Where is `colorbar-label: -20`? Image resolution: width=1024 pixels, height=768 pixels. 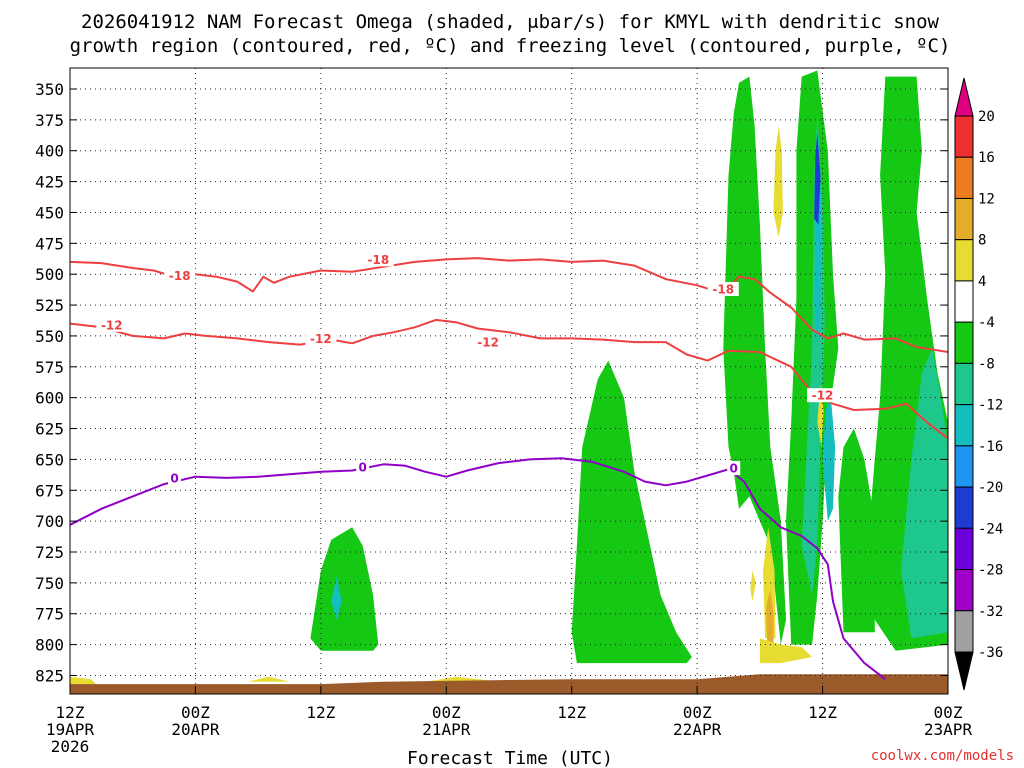 colorbar-label: -20 is located at coordinates (990, 488).